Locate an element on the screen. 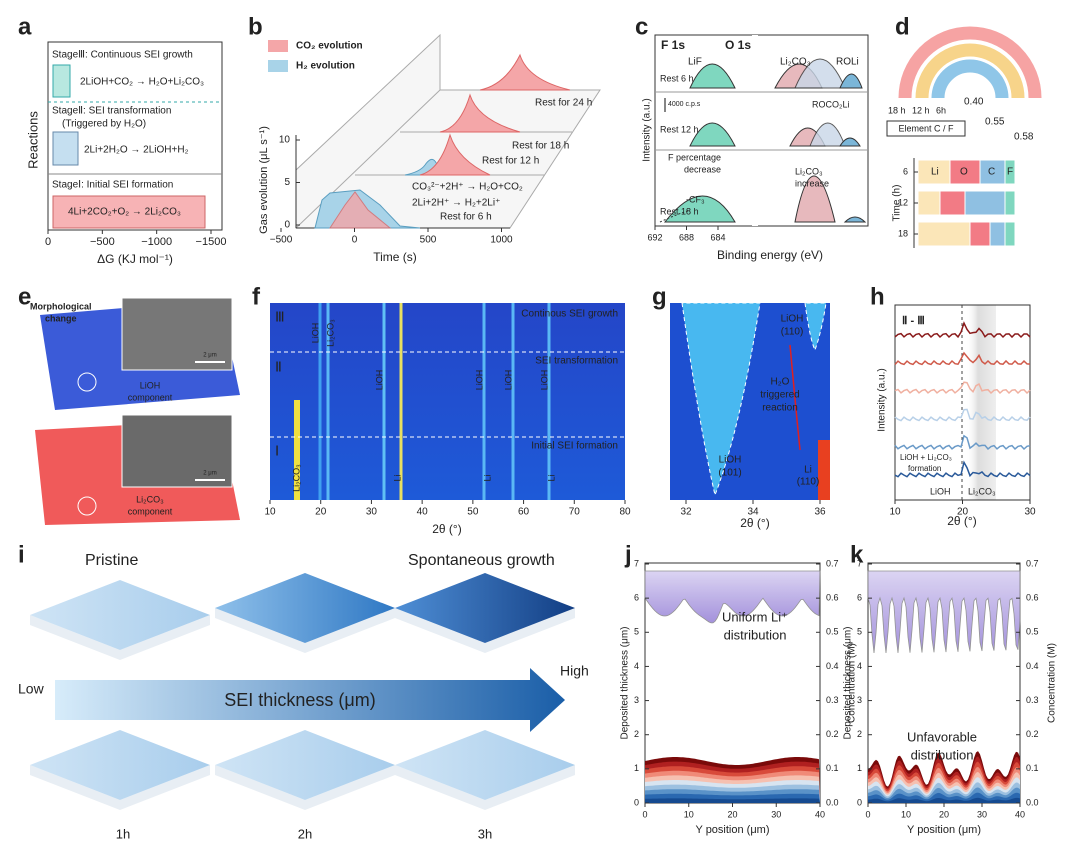  y-tick-label: 0.0 is located at coordinates (832, 802).